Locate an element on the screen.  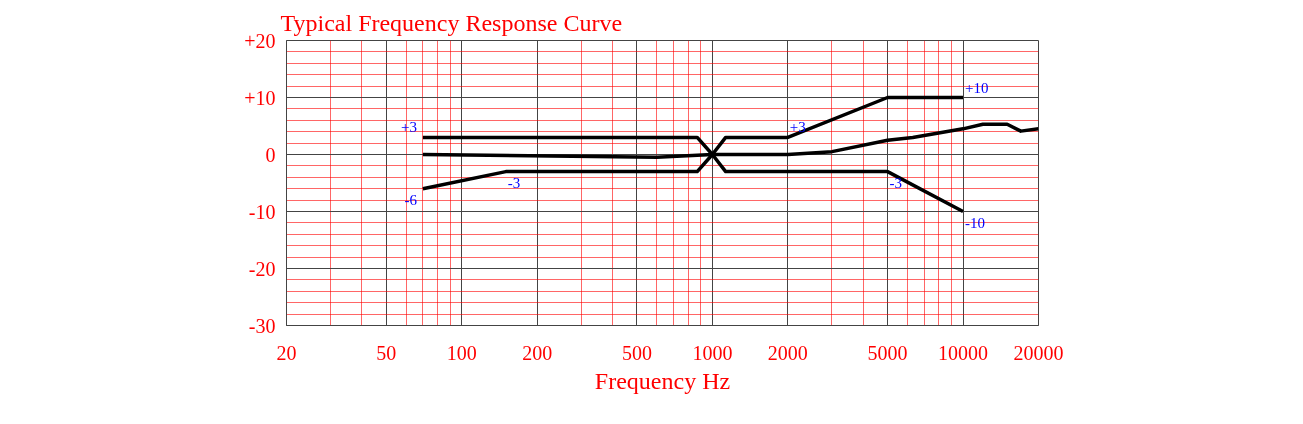
y-tick-label: +20 is located at coordinates (260, 40).